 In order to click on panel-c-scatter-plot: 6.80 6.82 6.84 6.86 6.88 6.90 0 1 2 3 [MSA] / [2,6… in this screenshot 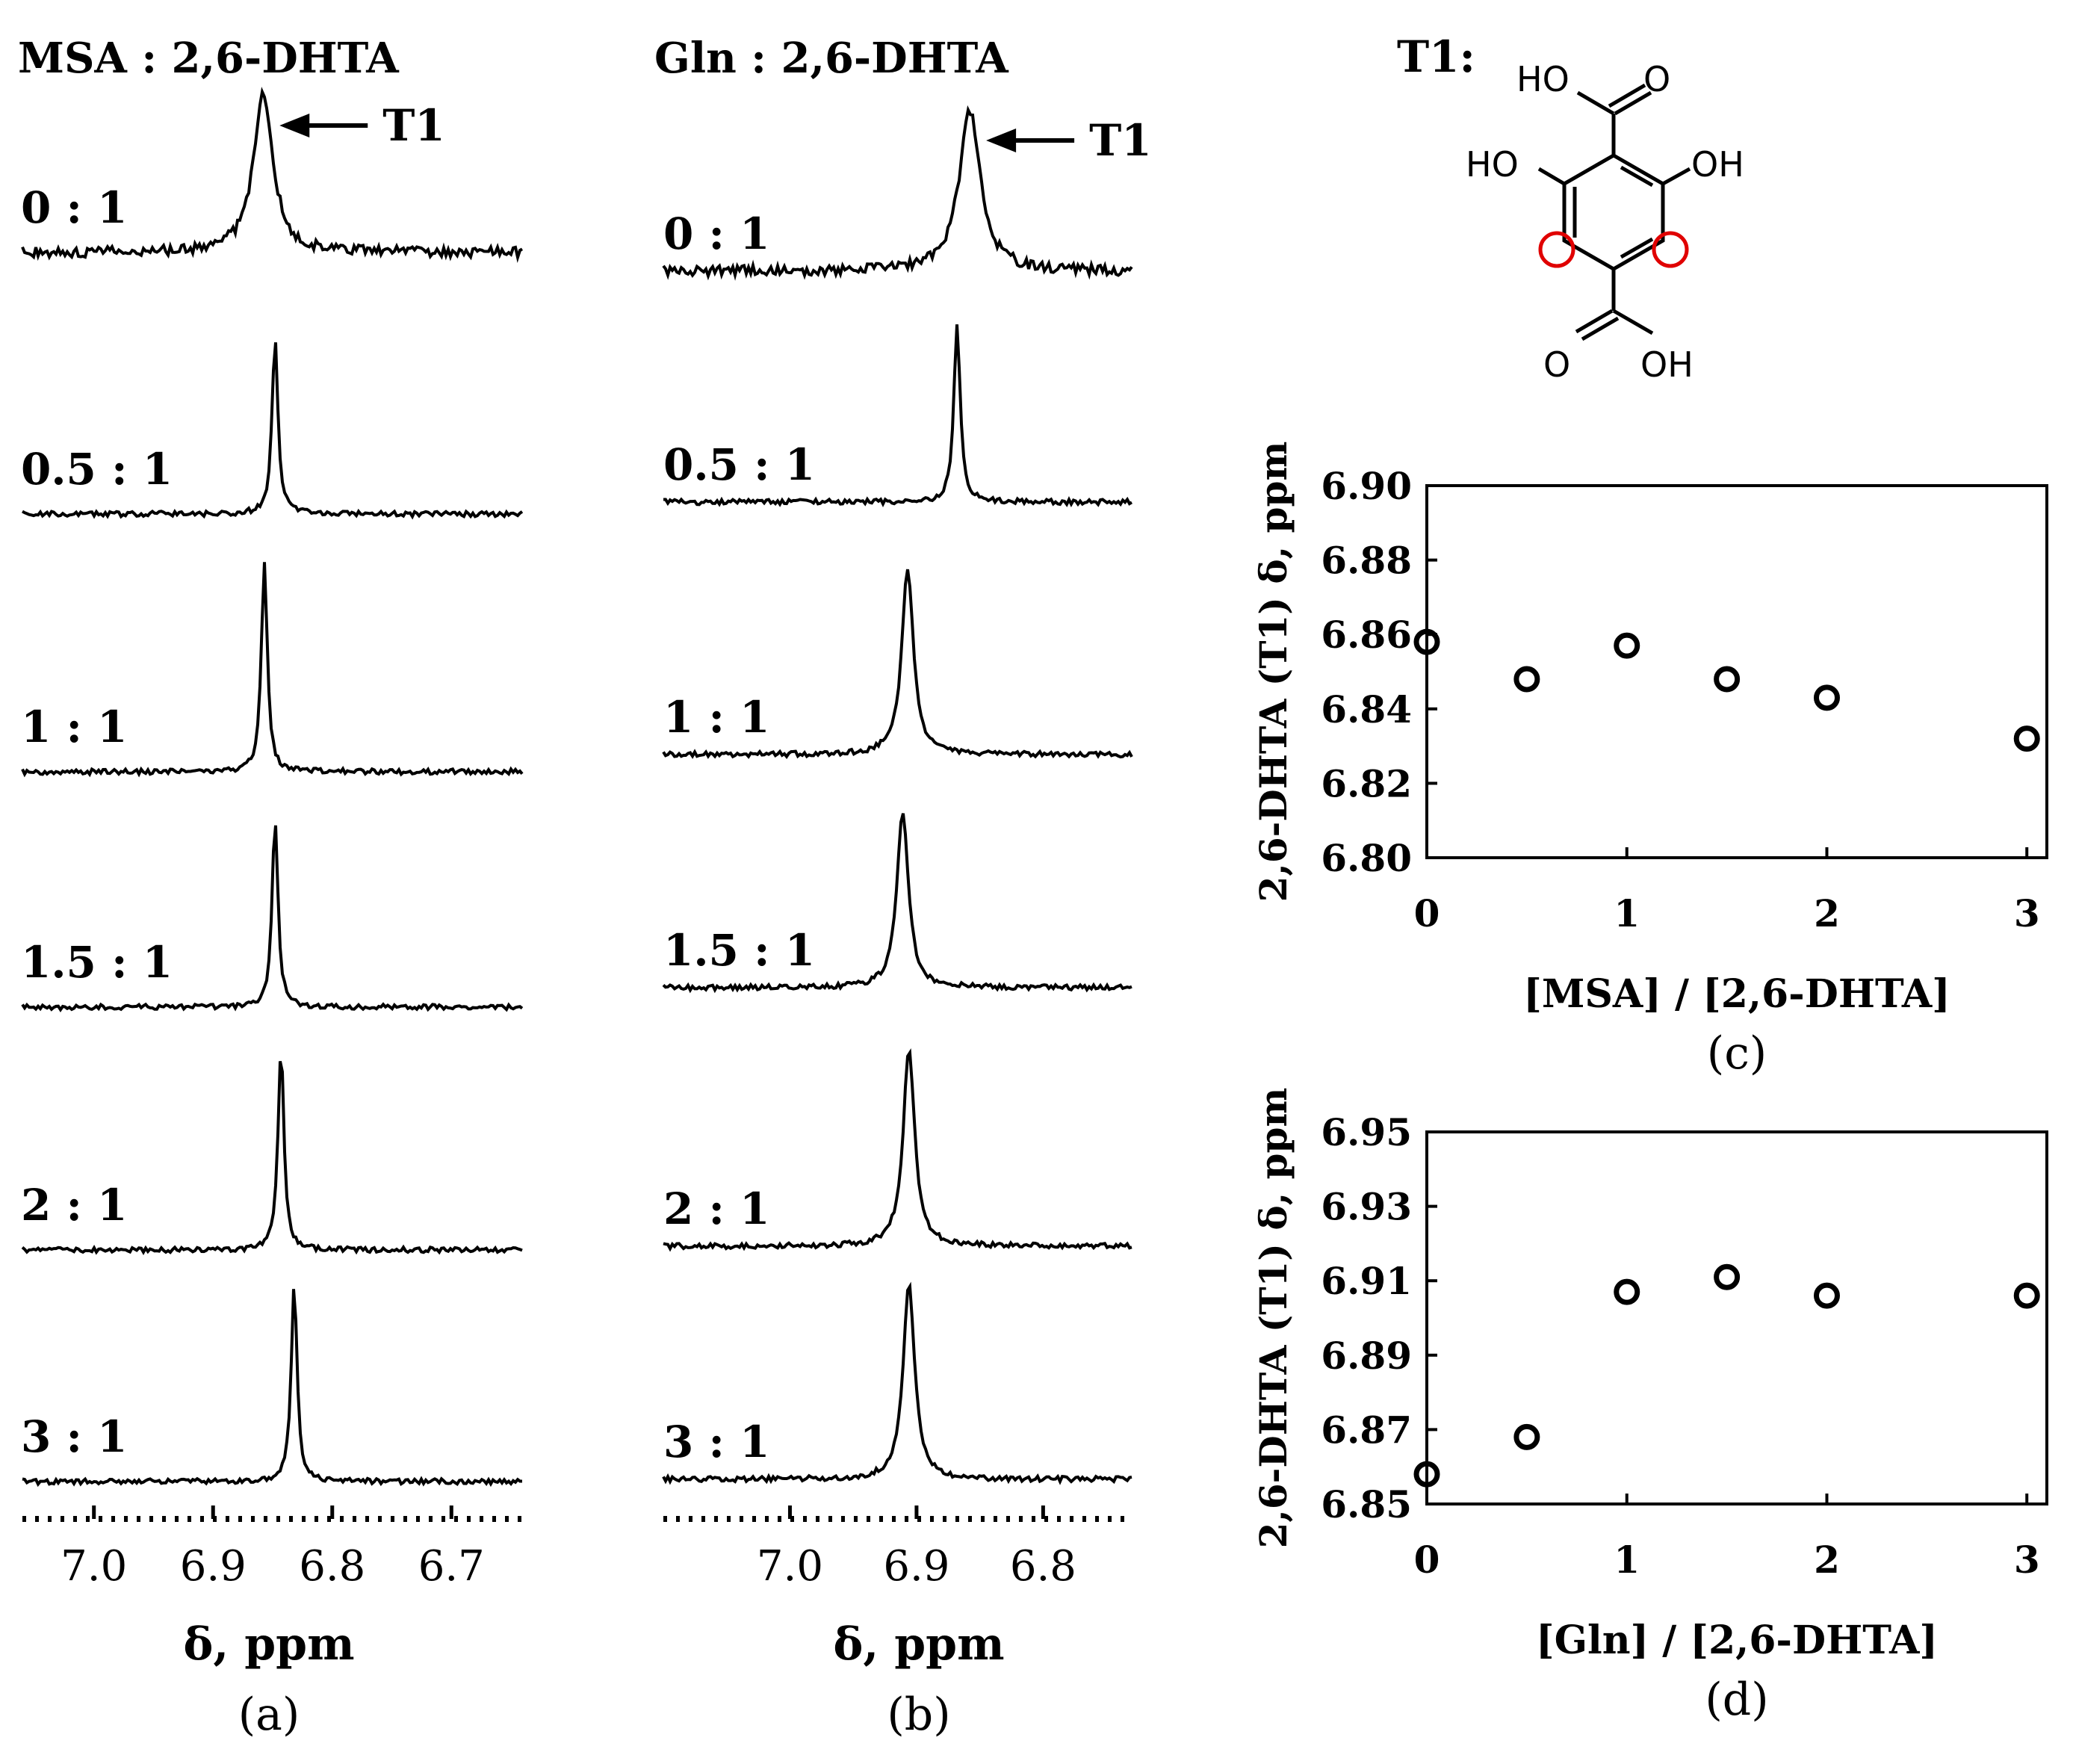, I will do `click(1649, 761)`.